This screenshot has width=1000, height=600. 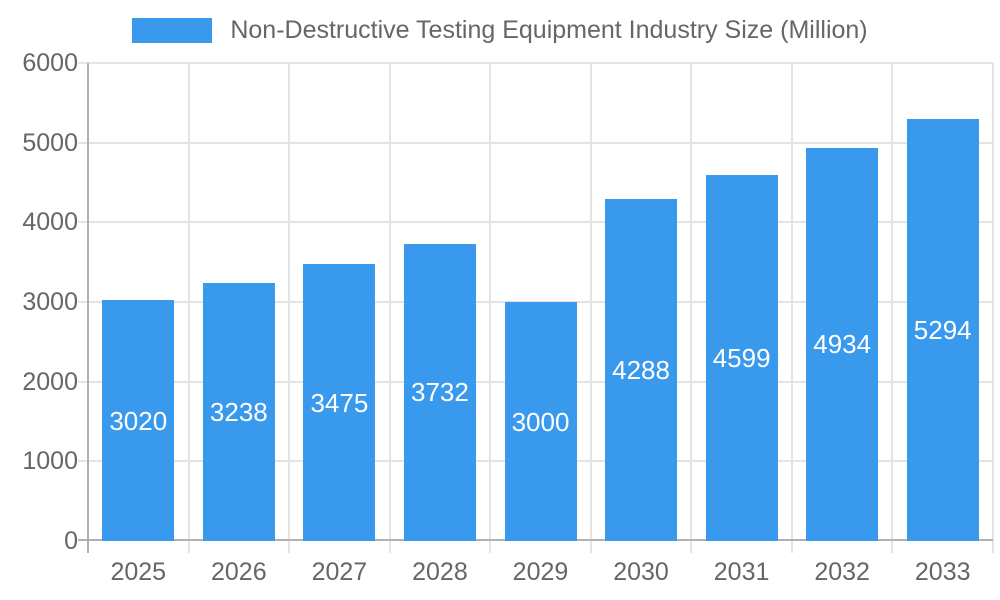 I want to click on x-axis-tick-label: 2026, so click(x=239, y=572).